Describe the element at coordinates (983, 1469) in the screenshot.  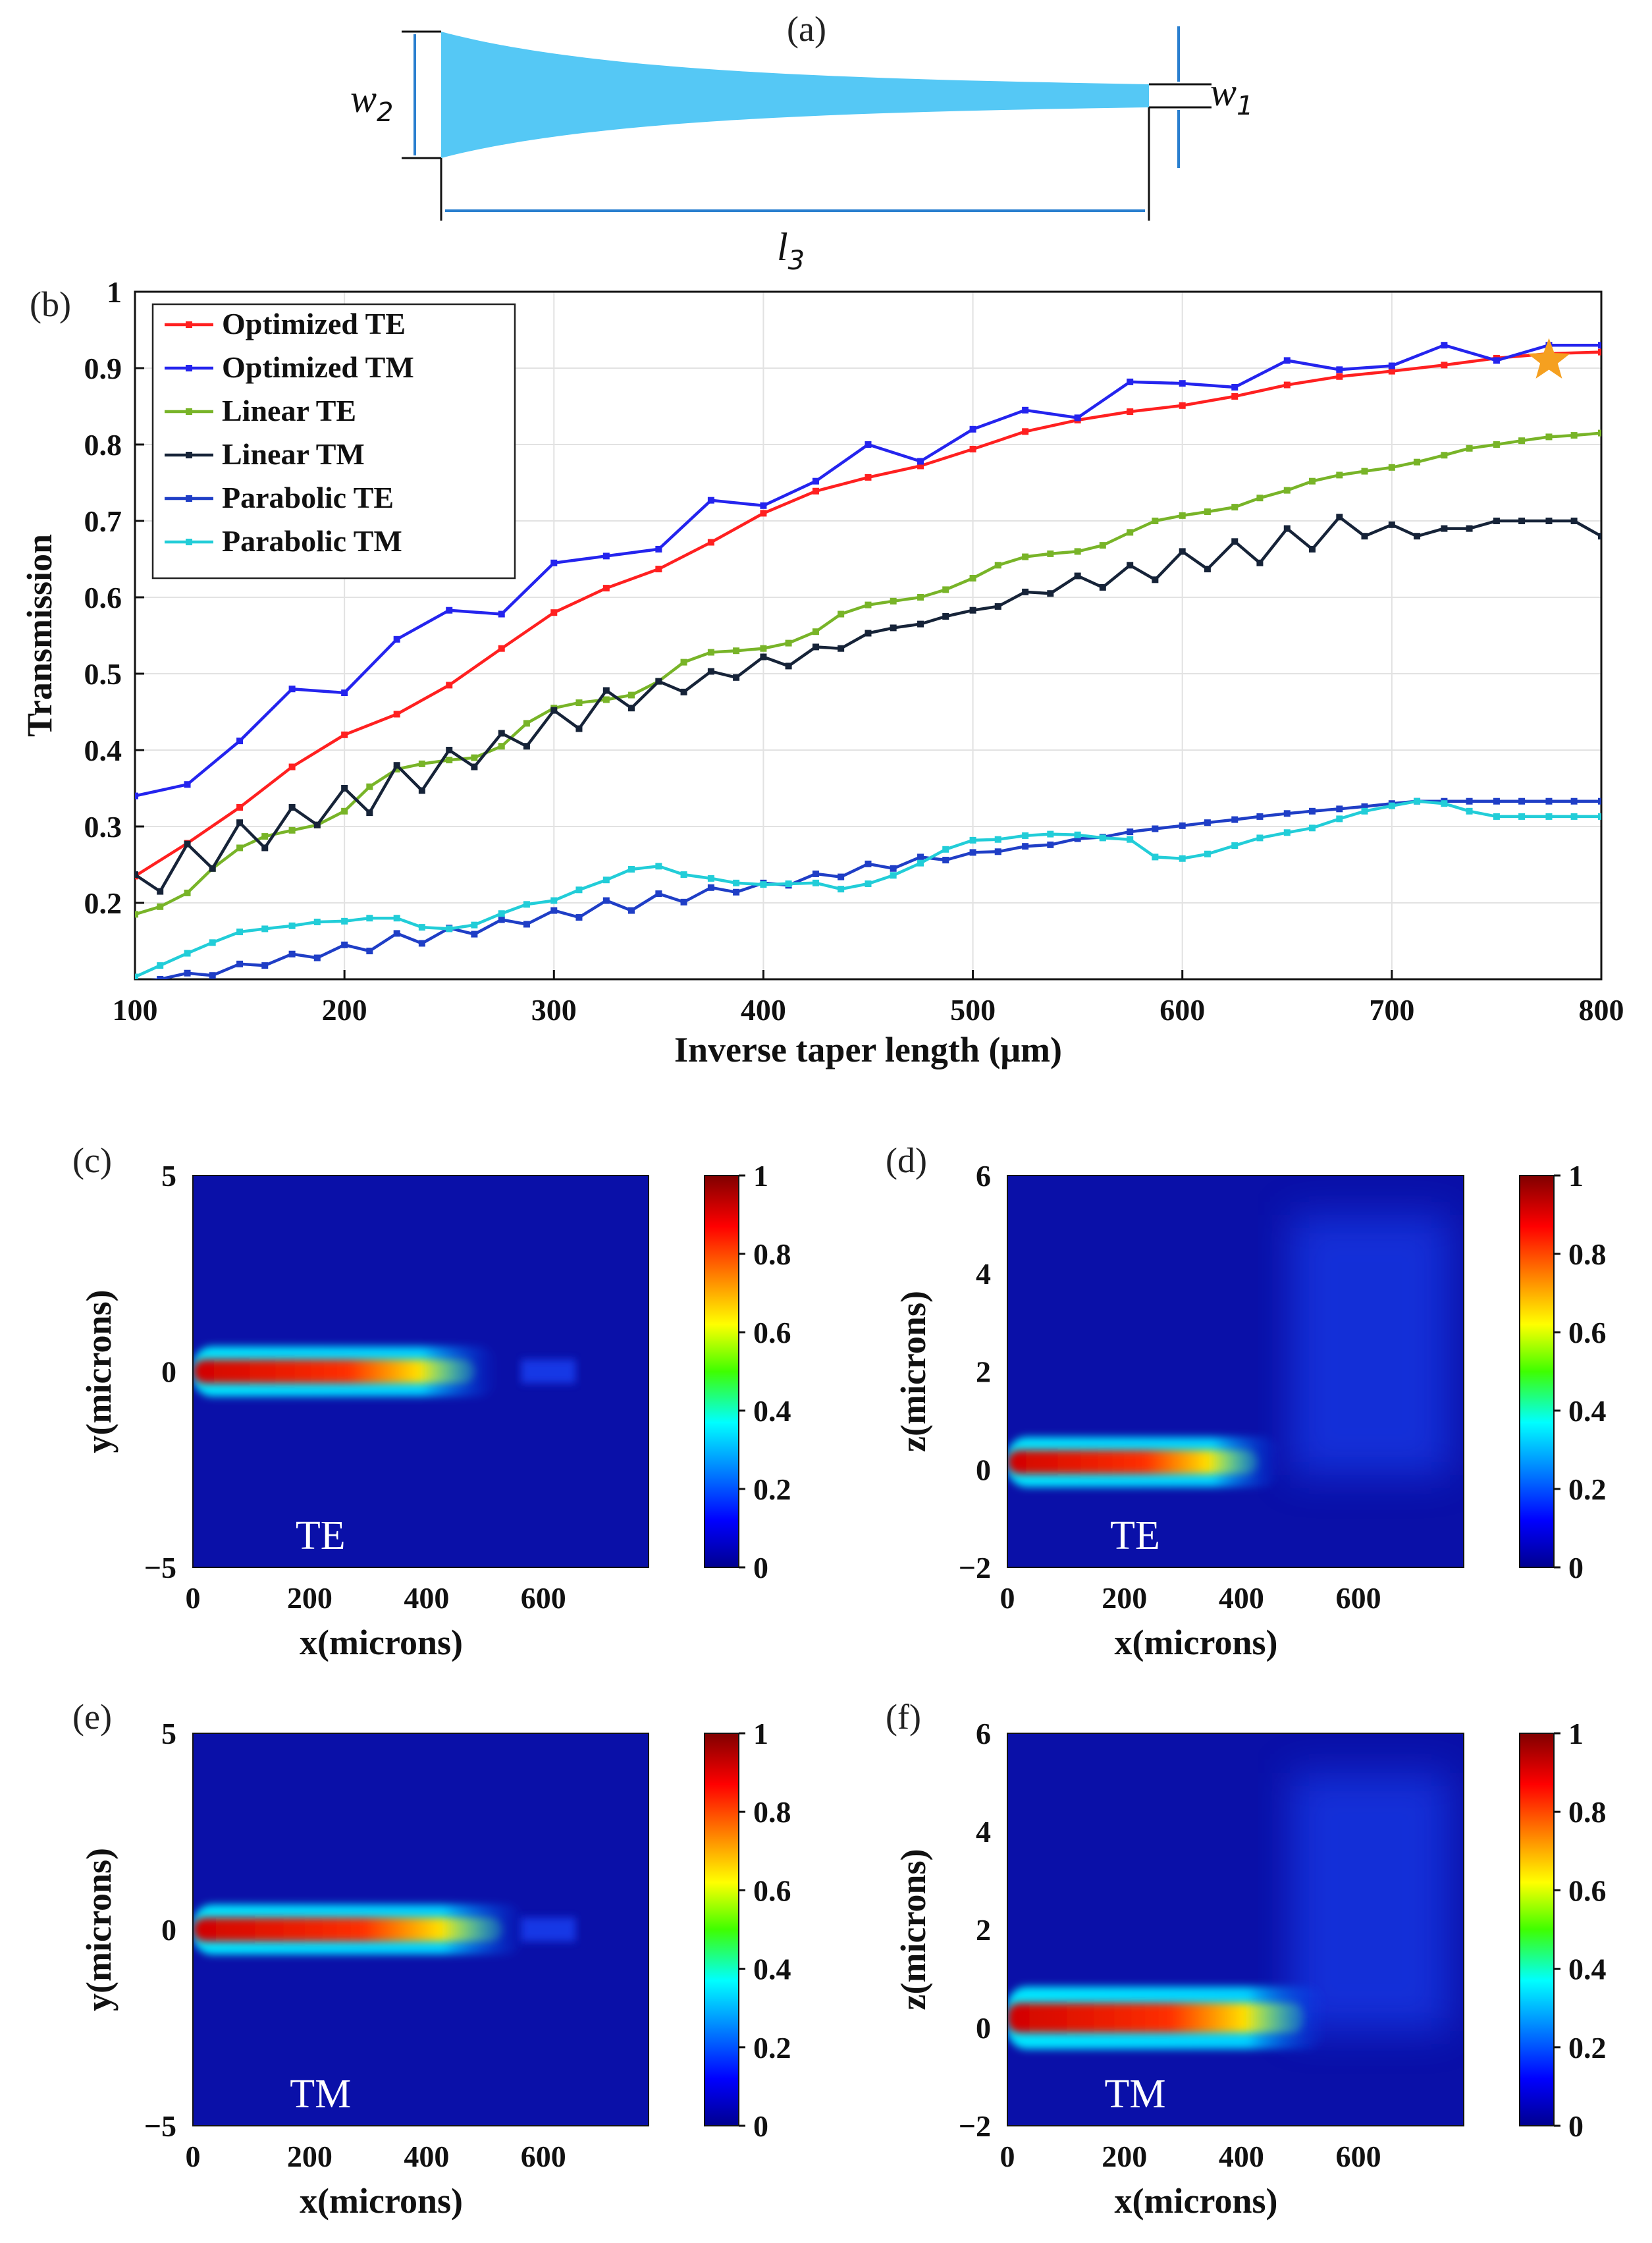
I see `y-tick-label: 0` at that location.